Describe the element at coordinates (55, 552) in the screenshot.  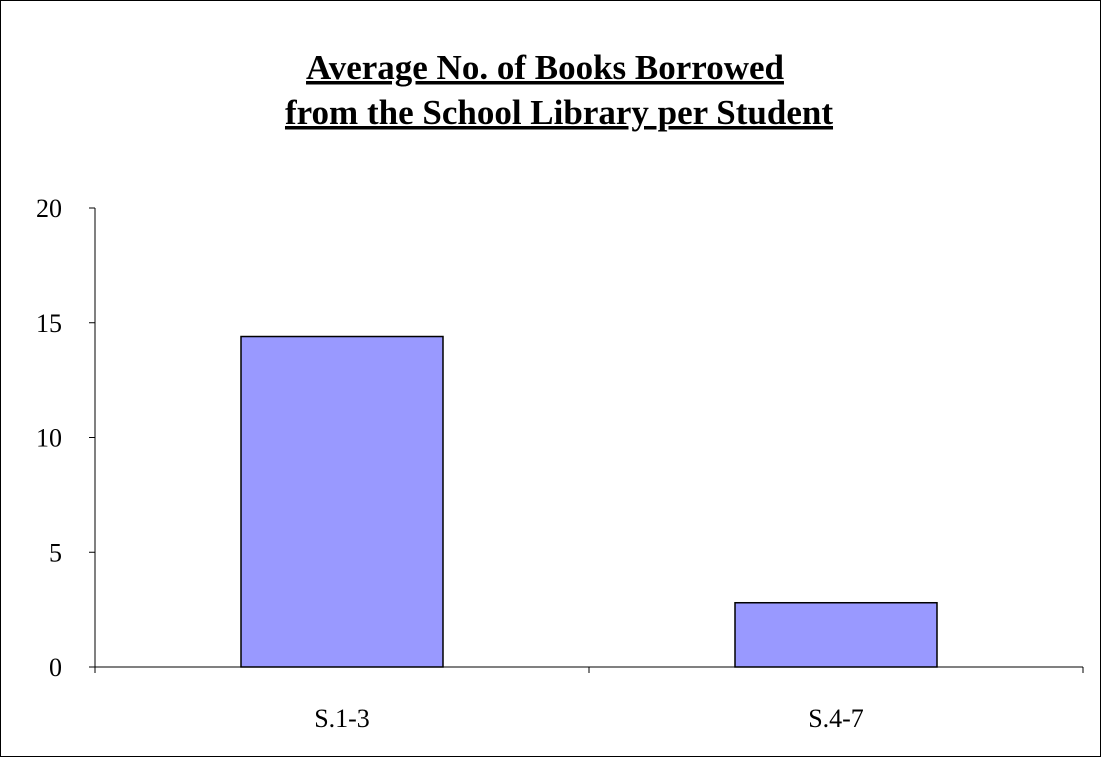
I see `y-tick-label: 5` at that location.